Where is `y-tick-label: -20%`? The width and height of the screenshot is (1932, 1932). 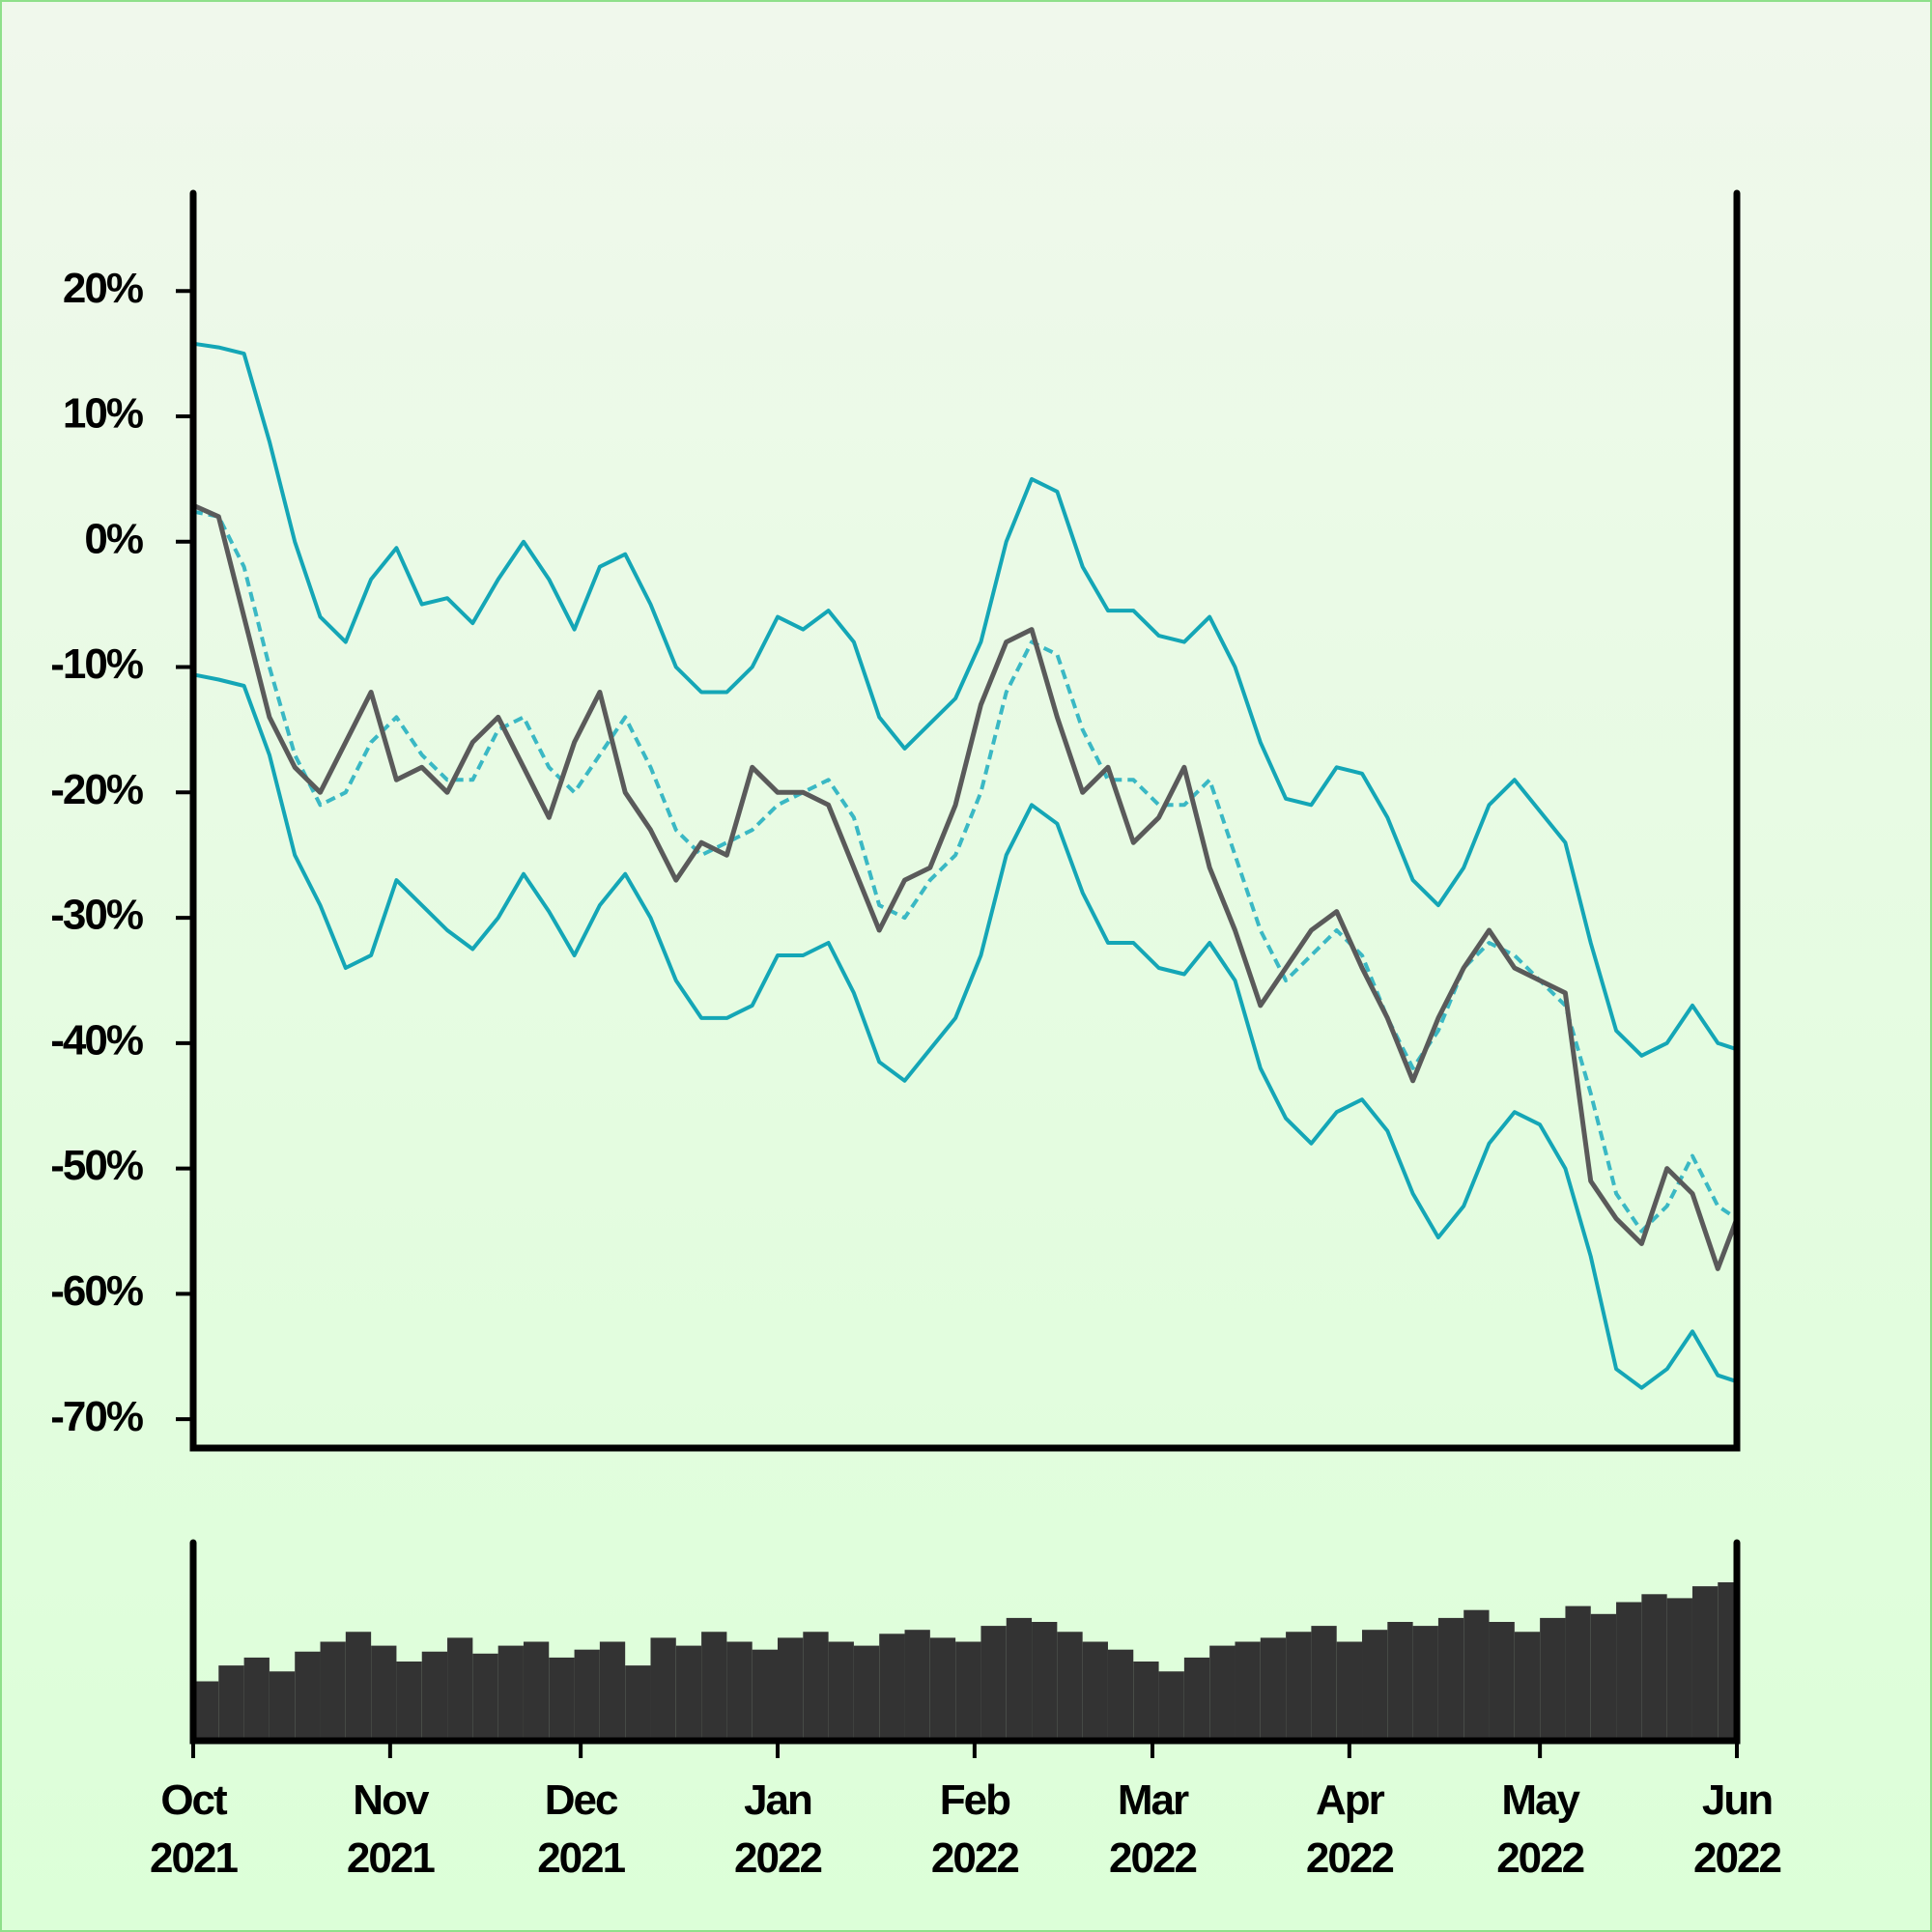
y-tick-label: -20% is located at coordinates (96, 789).